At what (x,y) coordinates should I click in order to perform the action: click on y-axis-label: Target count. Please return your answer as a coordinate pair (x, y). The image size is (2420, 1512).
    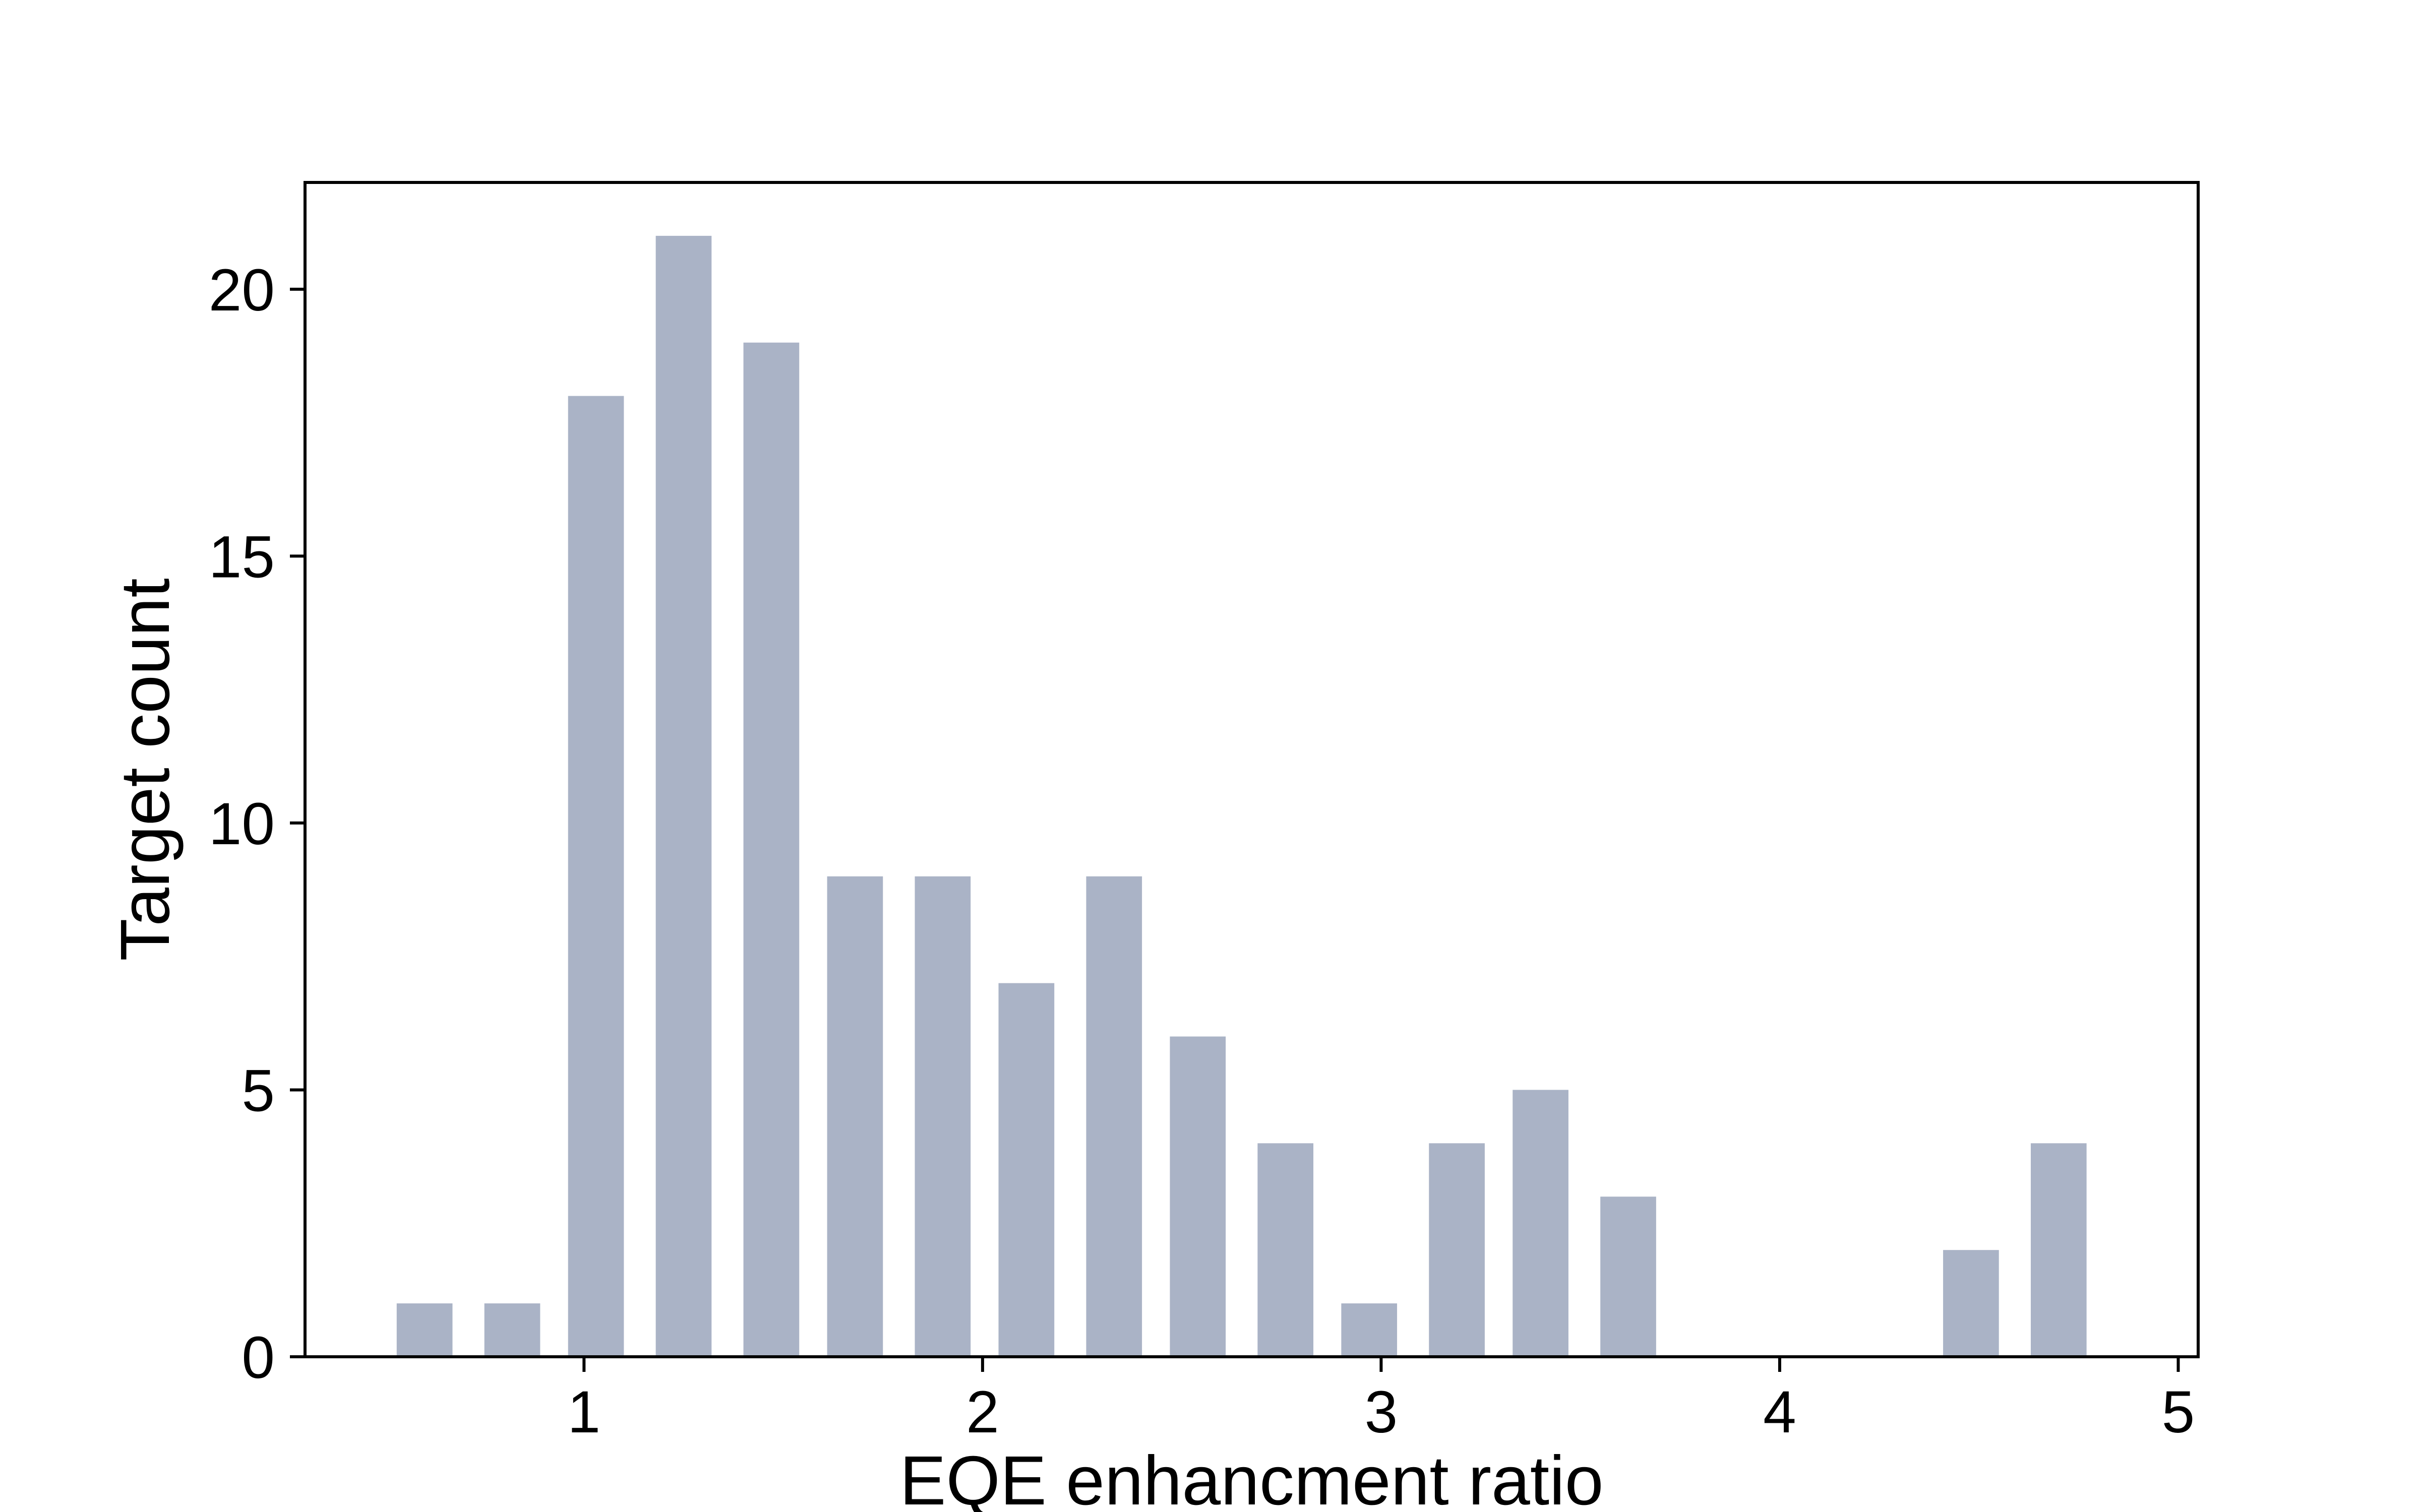
    Looking at the image, I should click on (145, 769).